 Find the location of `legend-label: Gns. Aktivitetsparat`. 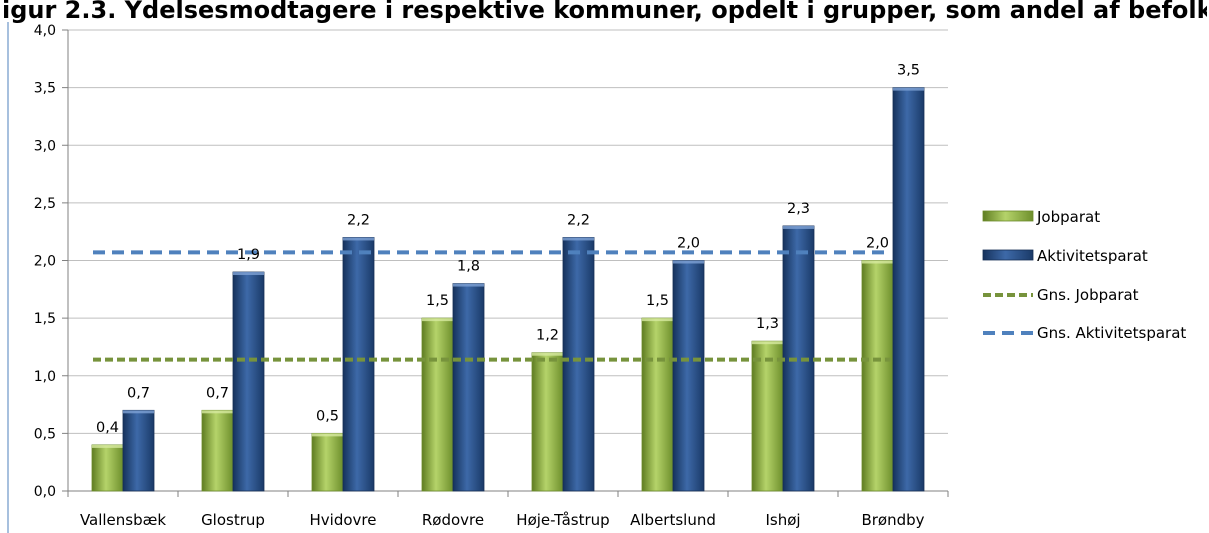

legend-label: Gns. Aktivitetsparat is located at coordinates (1111, 333).